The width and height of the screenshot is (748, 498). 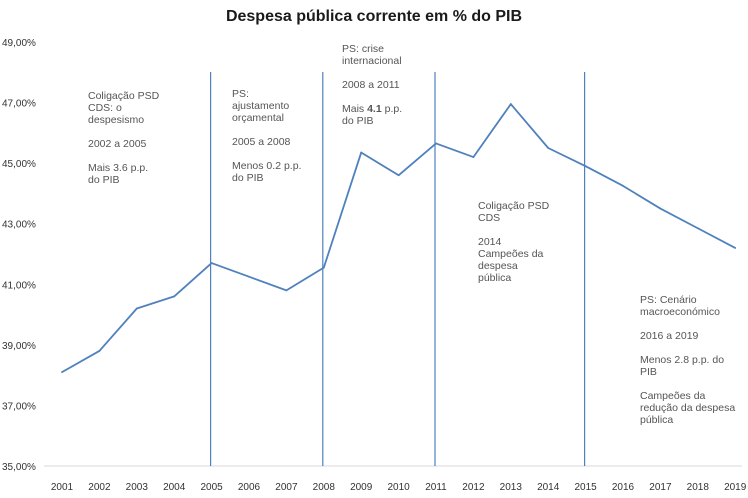 What do you see at coordinates (261, 142) in the screenshot?
I see `annotation-period: 2005 a 2008` at bounding box center [261, 142].